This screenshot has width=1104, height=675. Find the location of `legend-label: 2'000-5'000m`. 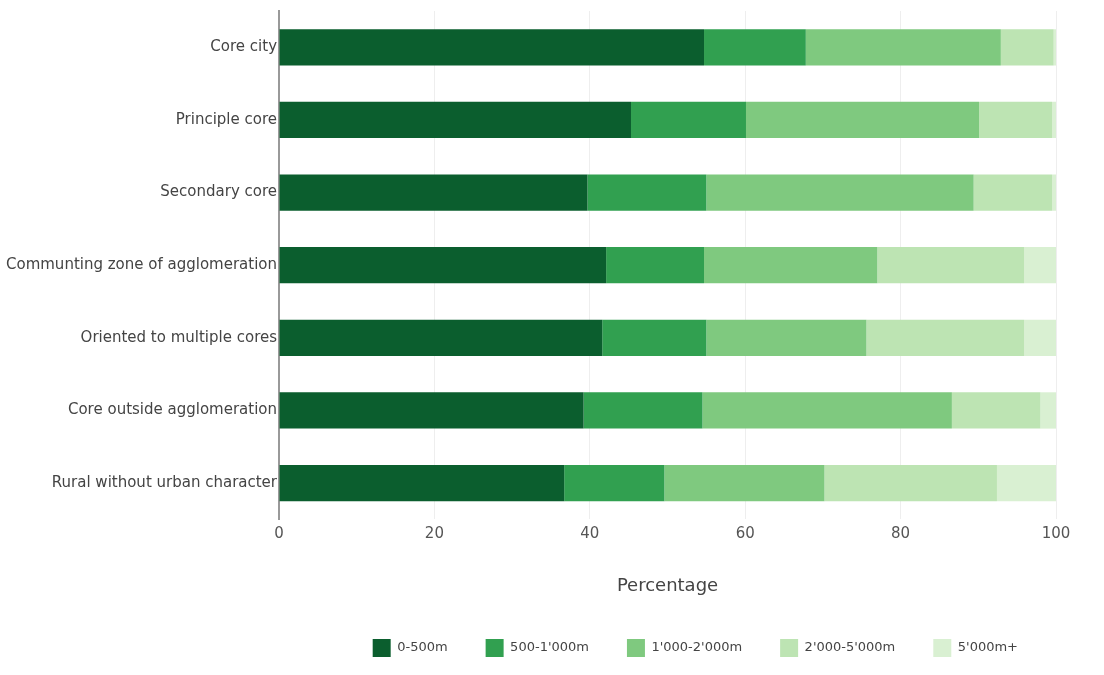

legend-label: 2'000-5'000m is located at coordinates (850, 647).